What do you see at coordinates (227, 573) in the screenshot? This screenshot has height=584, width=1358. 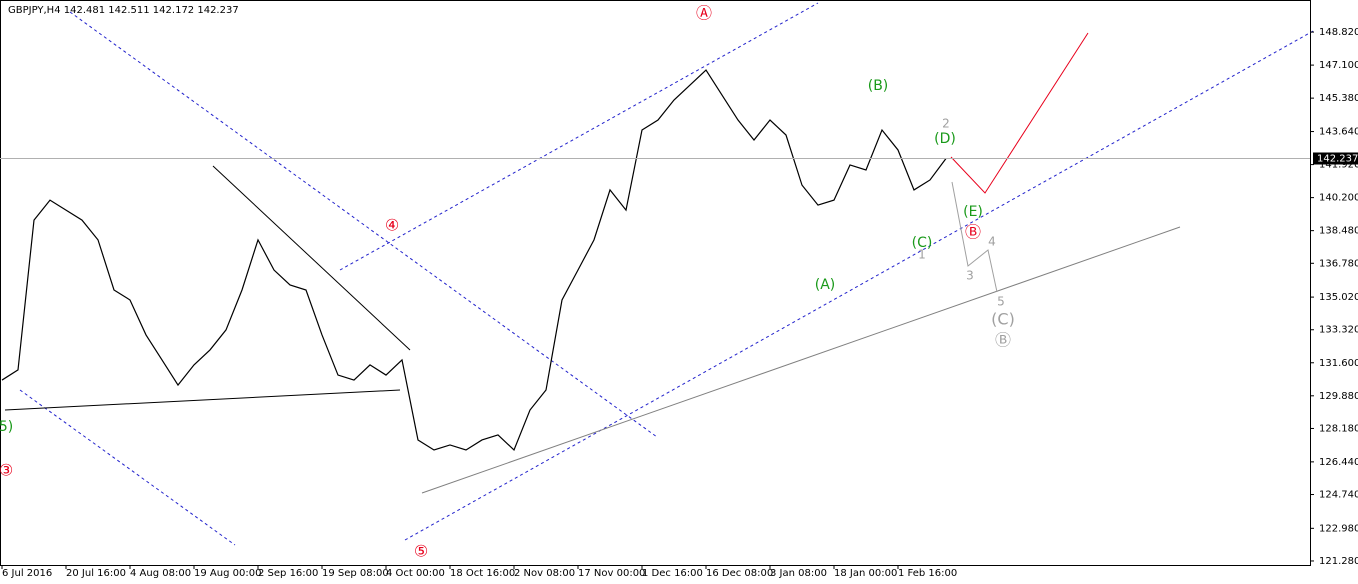 I see `x-tick-label: 19 Aug 00:00` at bounding box center [227, 573].